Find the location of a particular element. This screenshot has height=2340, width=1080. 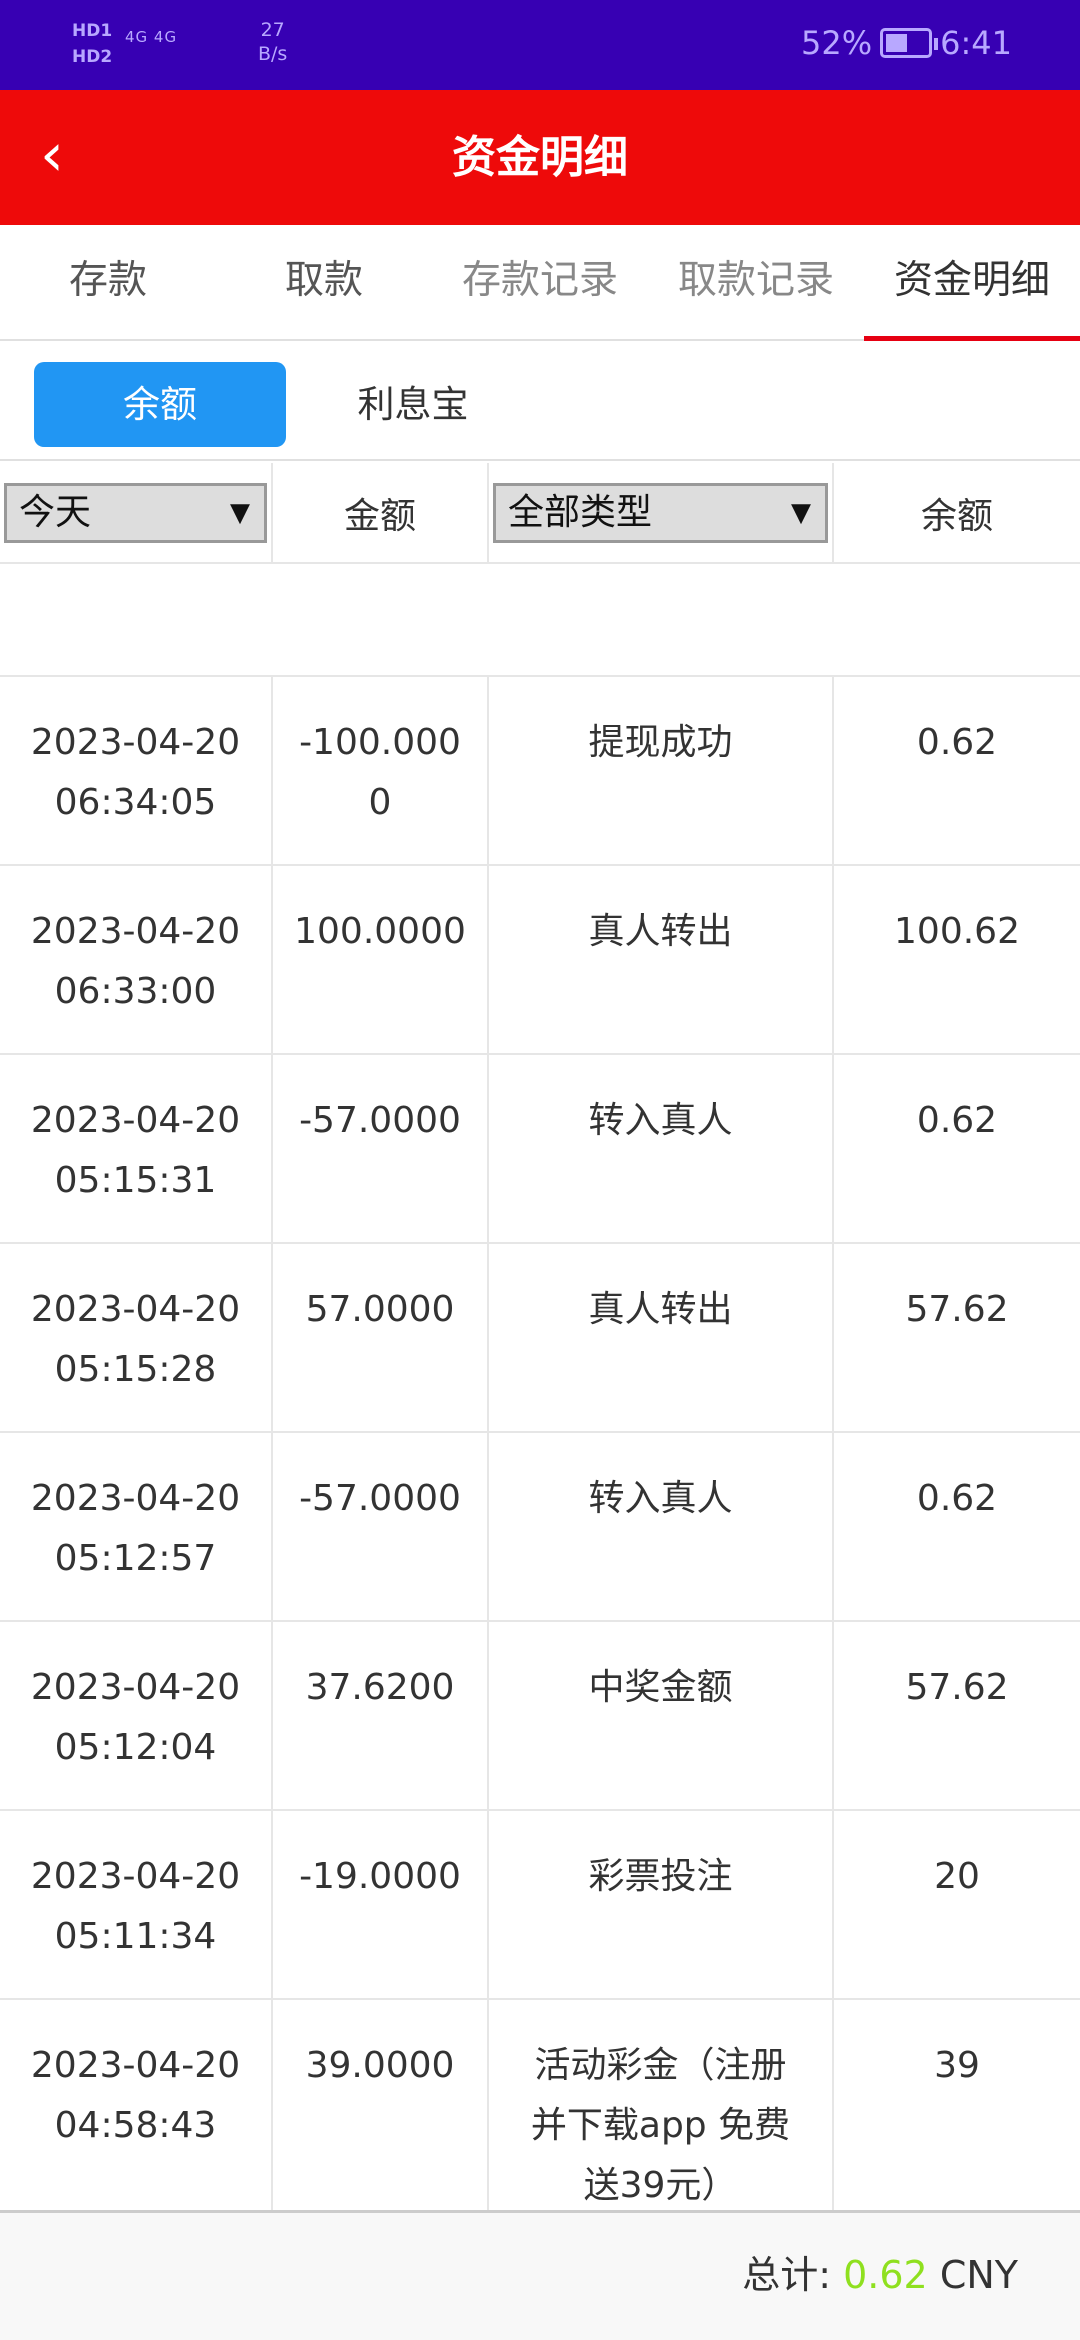

network-speed: 27 B/s is located at coordinates (273, 42).